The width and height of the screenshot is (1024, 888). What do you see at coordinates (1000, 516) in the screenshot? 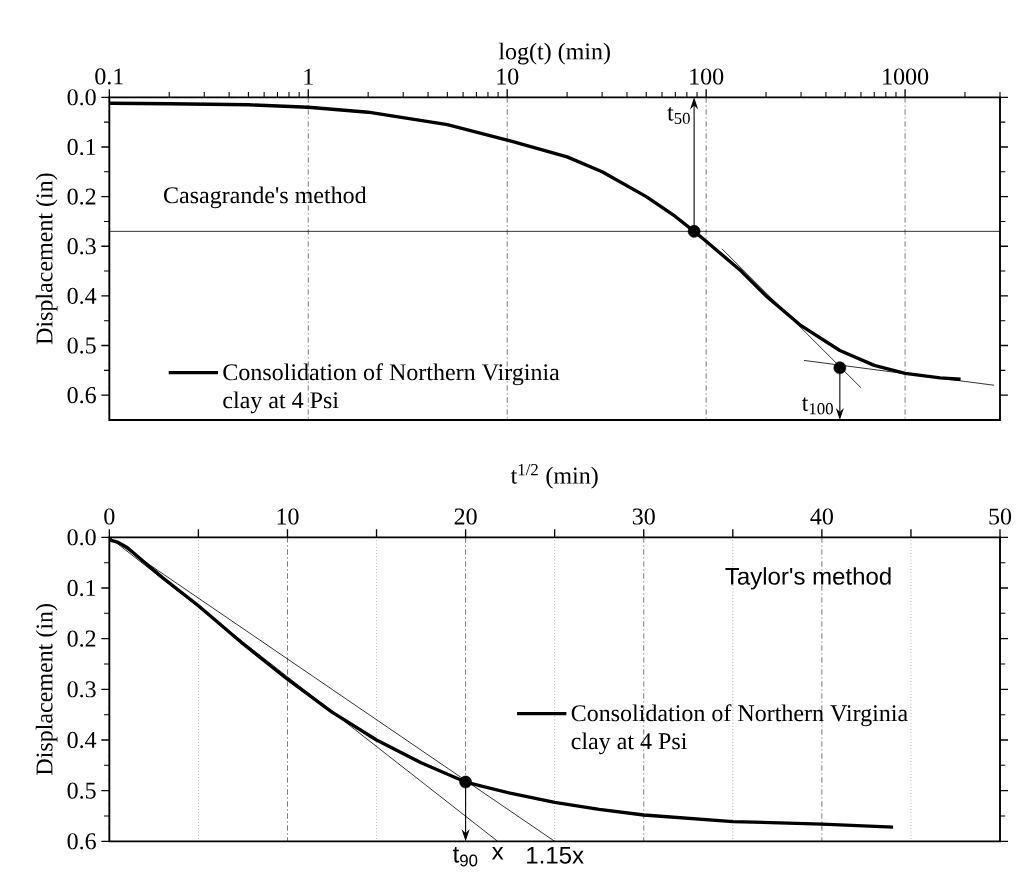
I see `x-tick-label: 50` at bounding box center [1000, 516].